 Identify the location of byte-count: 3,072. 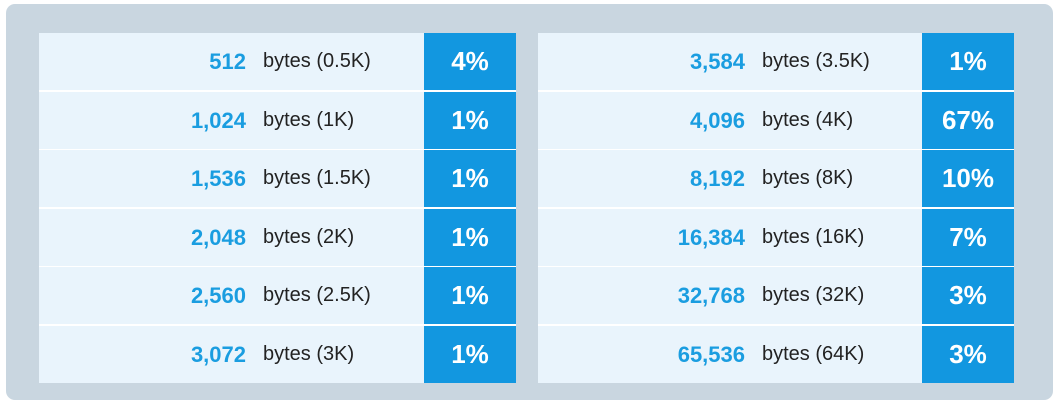
(218, 354).